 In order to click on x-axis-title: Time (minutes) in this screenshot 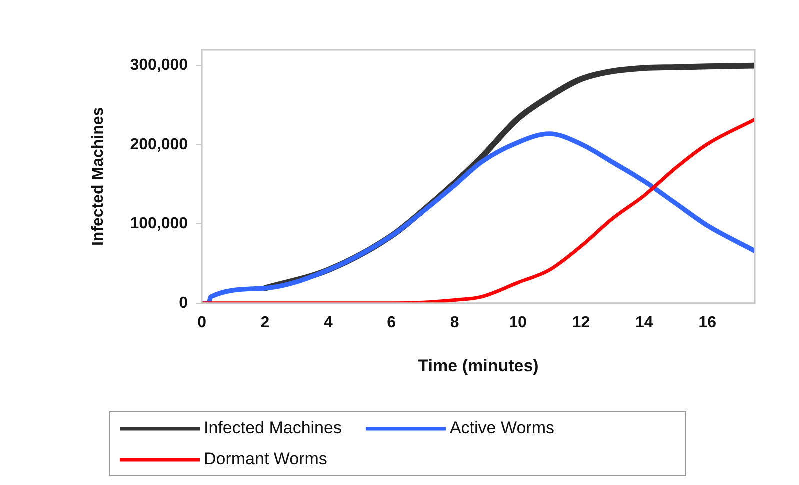, I will do `click(478, 366)`.